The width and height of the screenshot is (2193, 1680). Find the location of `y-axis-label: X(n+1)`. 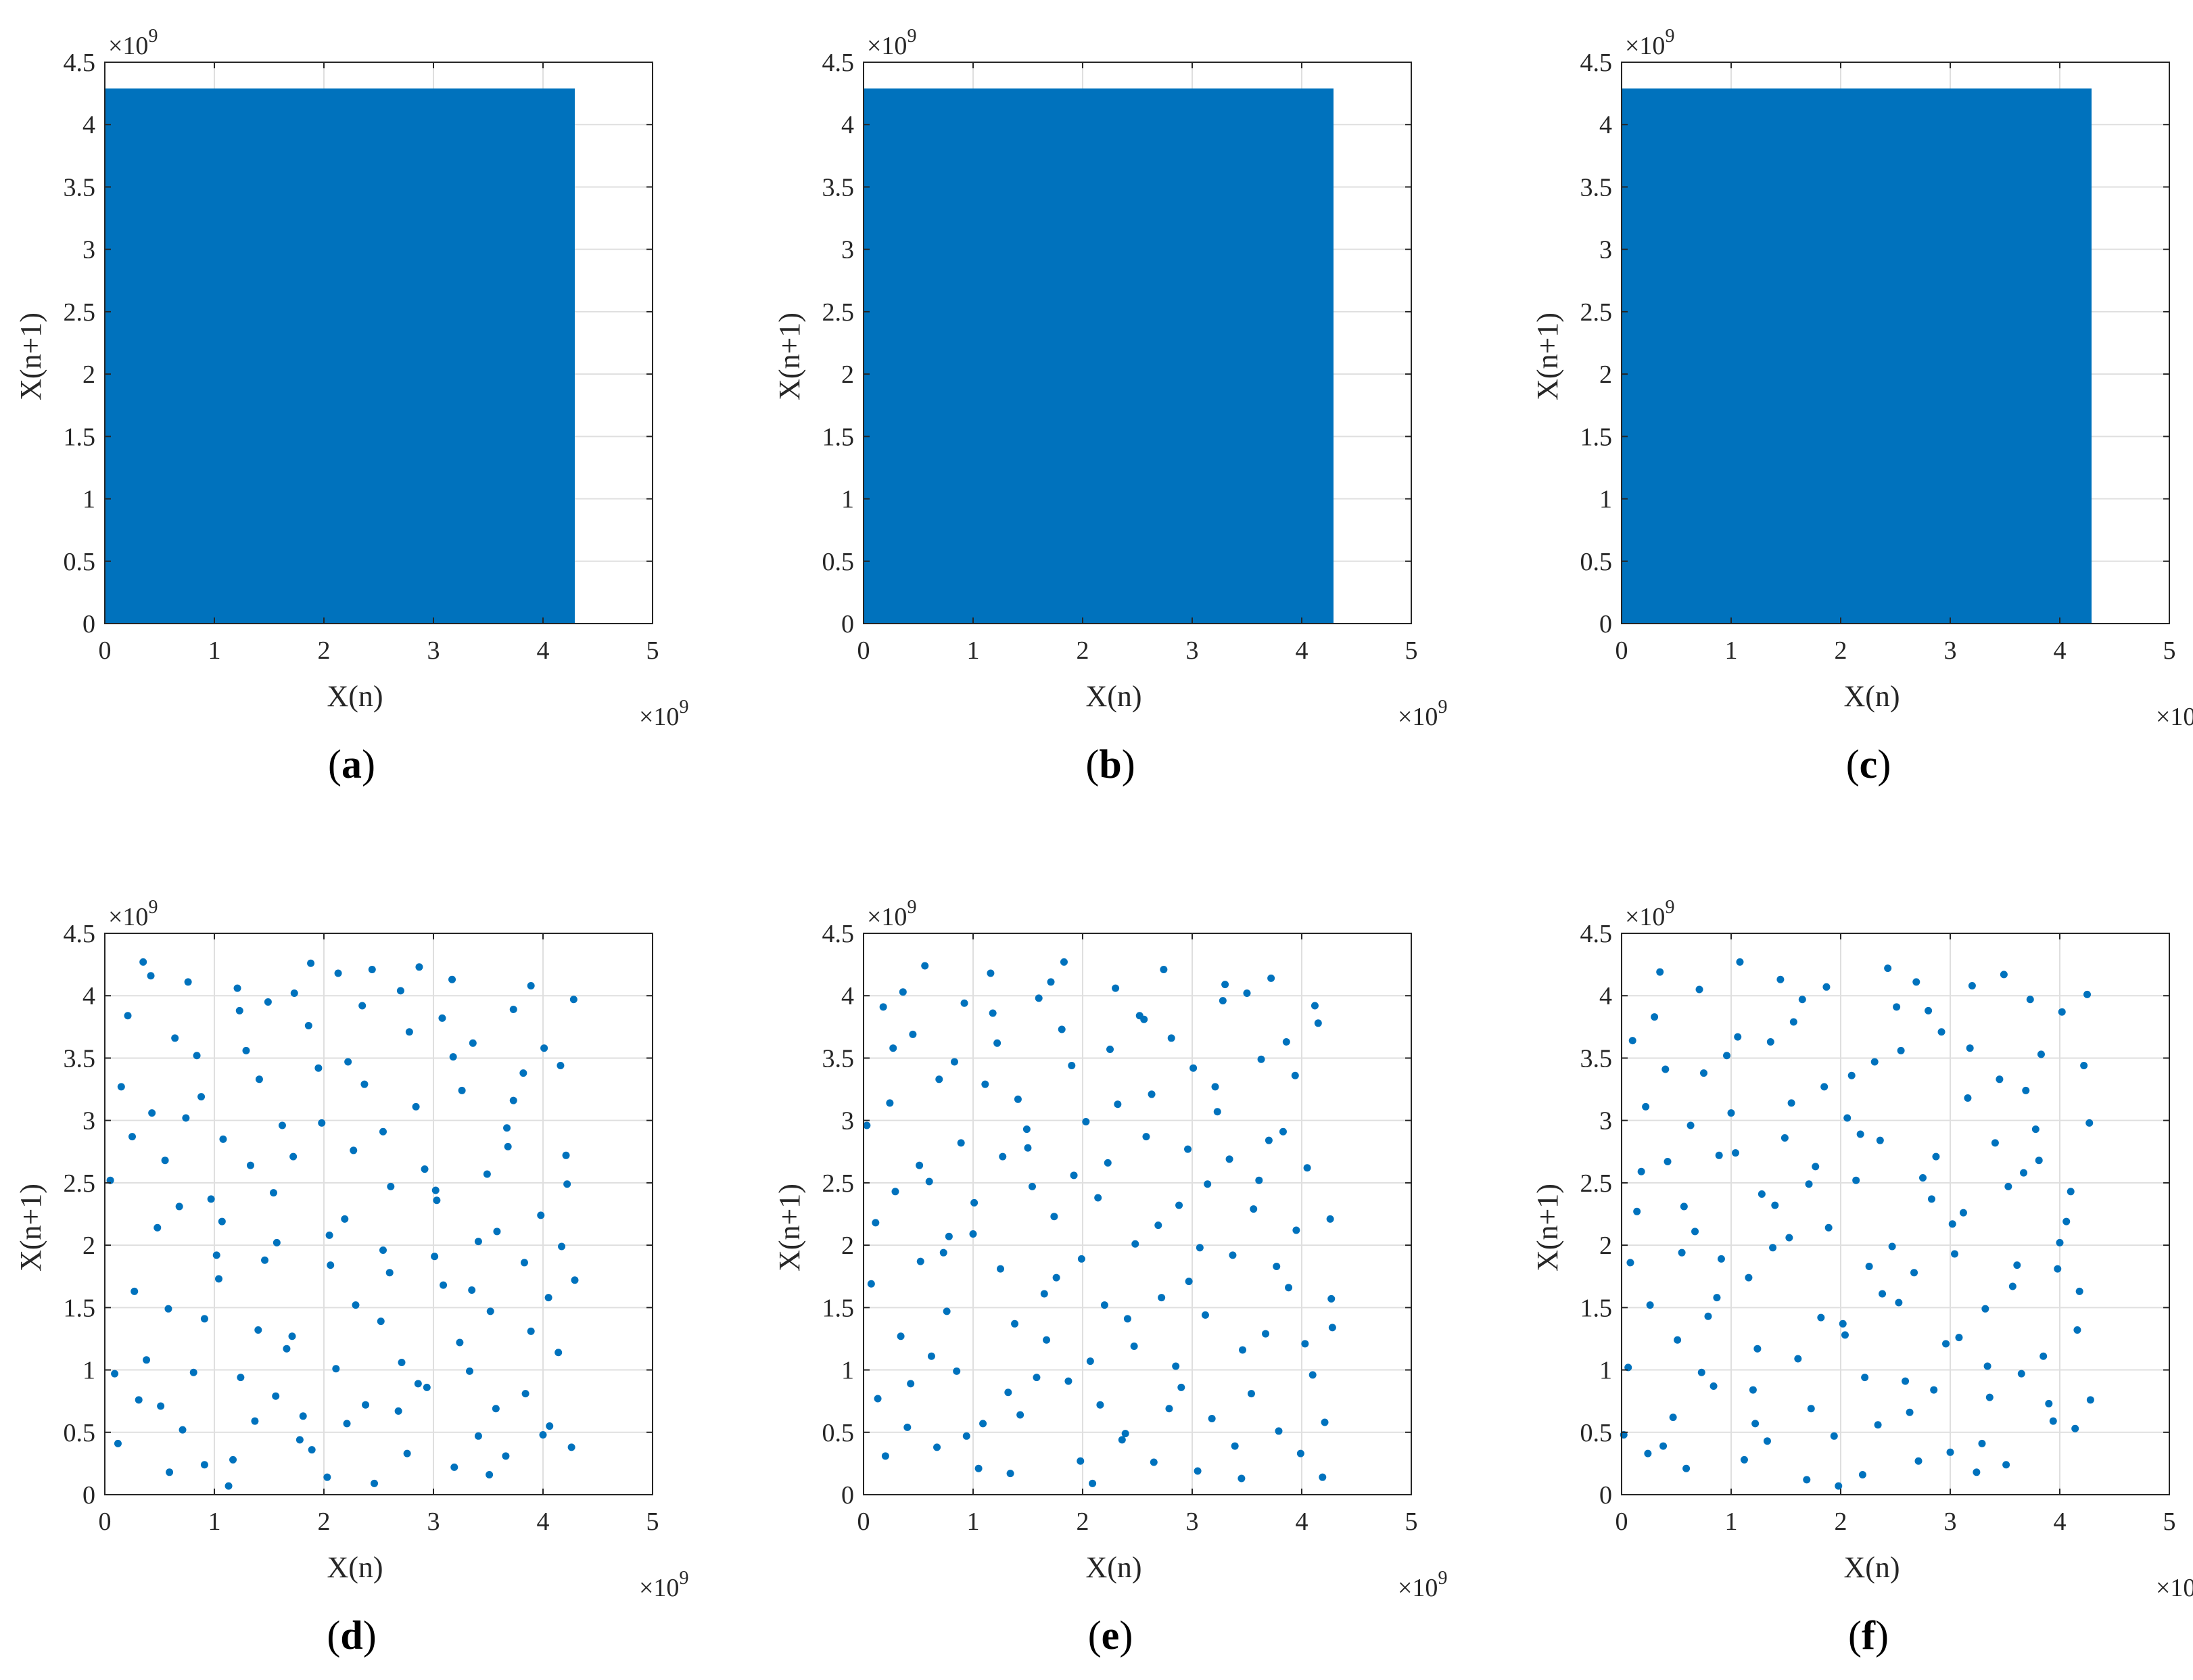

y-axis-label: X(n+1) is located at coordinates (789, 1227).